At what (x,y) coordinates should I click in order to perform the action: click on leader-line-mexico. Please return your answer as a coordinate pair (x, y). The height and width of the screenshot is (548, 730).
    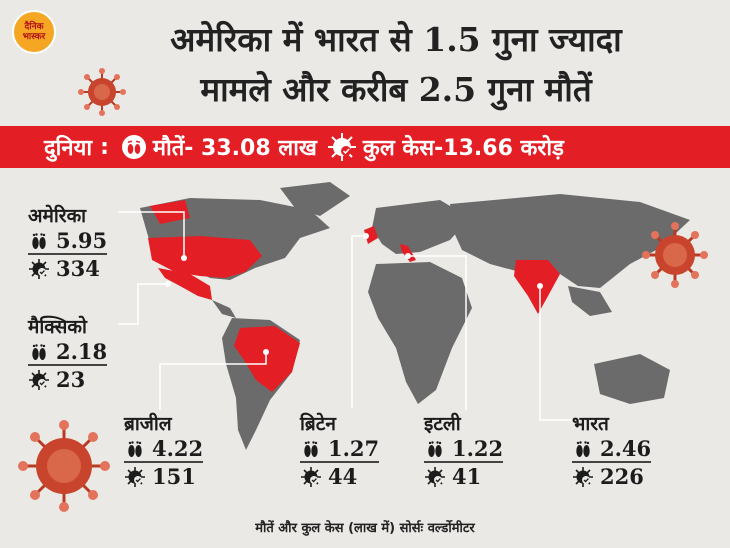
    Looking at the image, I should click on (143, 304).